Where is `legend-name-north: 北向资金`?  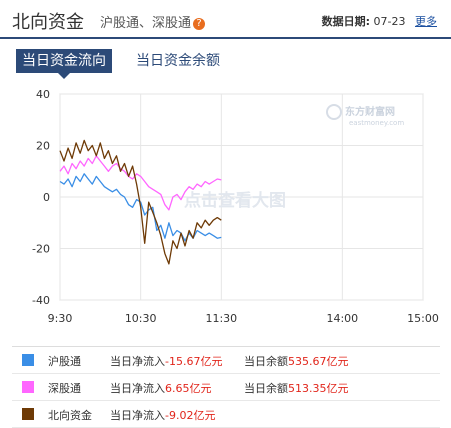 legend-name-north: 北向资金 is located at coordinates (70, 415).